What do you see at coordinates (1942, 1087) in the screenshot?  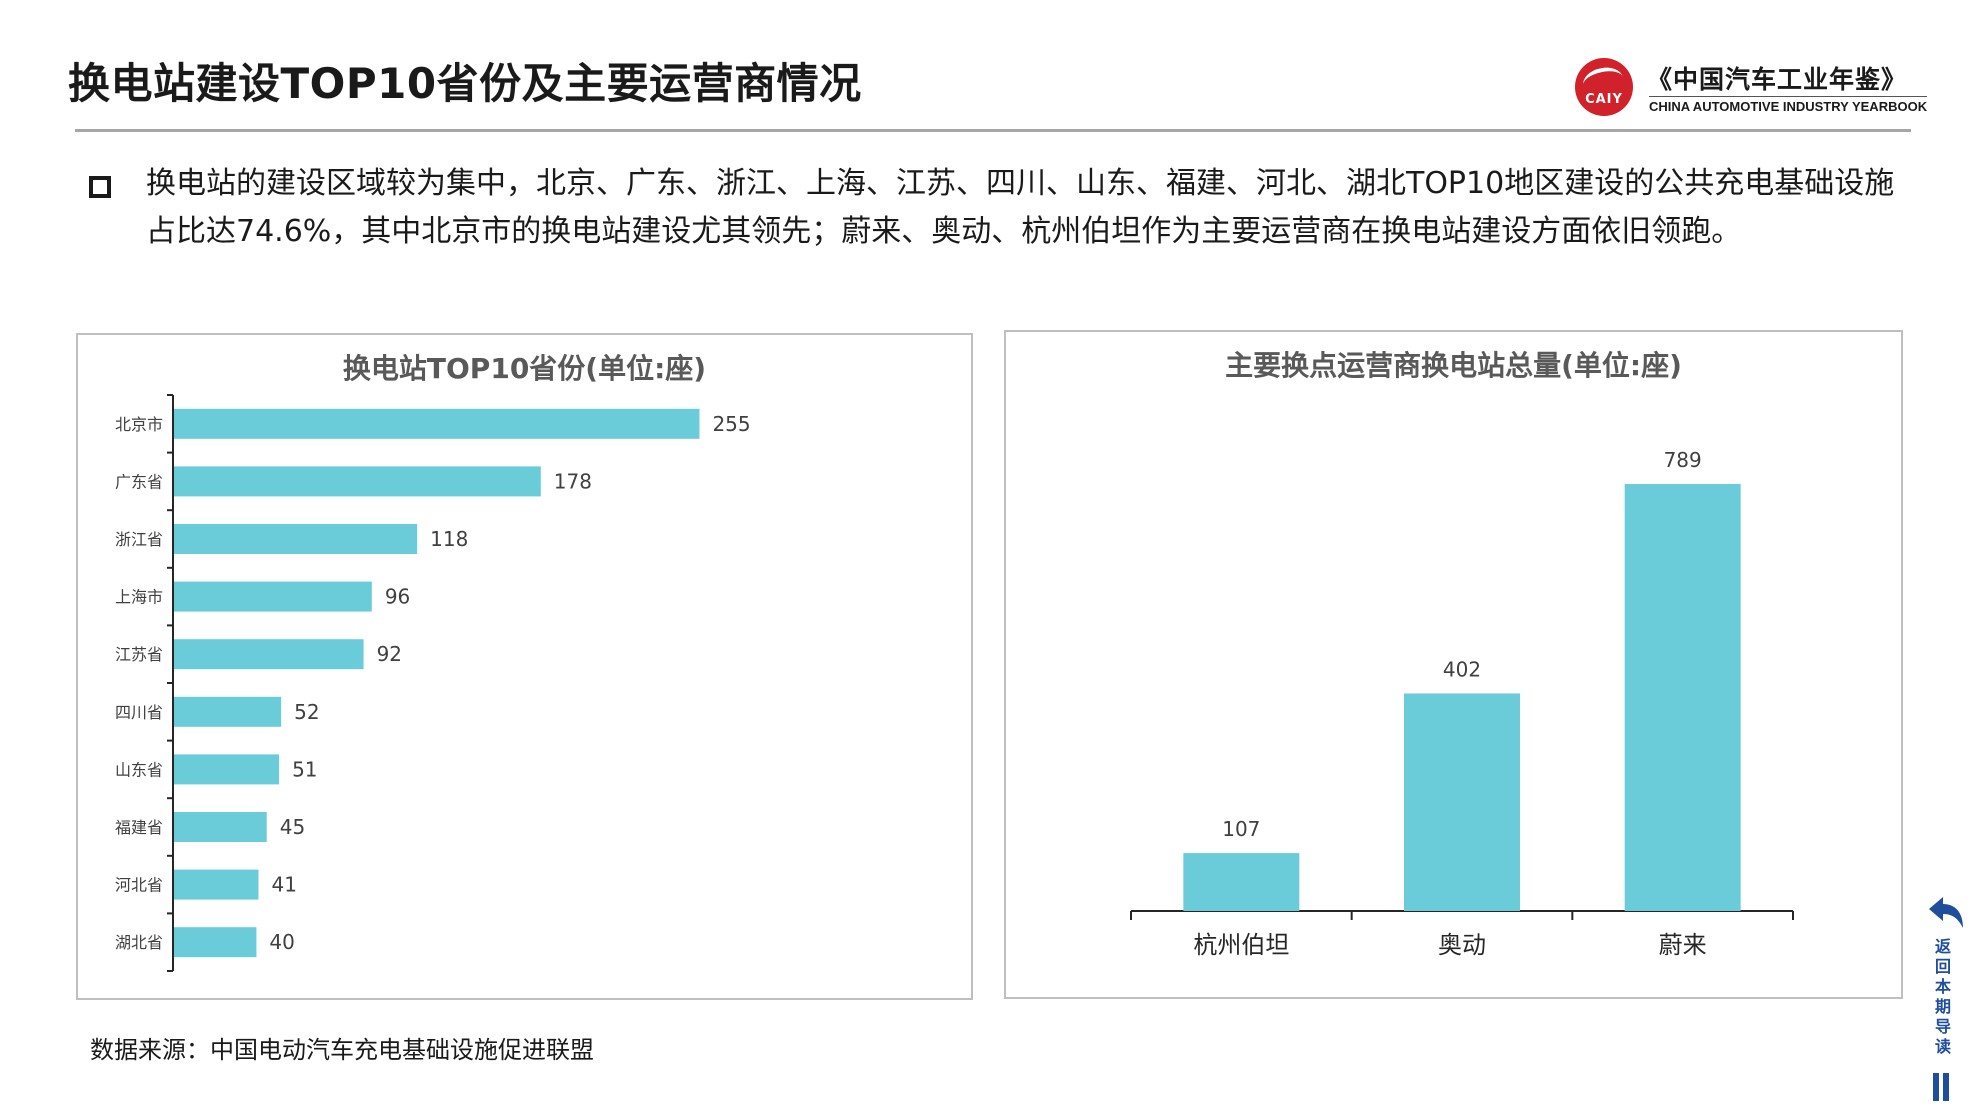 I see `menu-bars-icon` at bounding box center [1942, 1087].